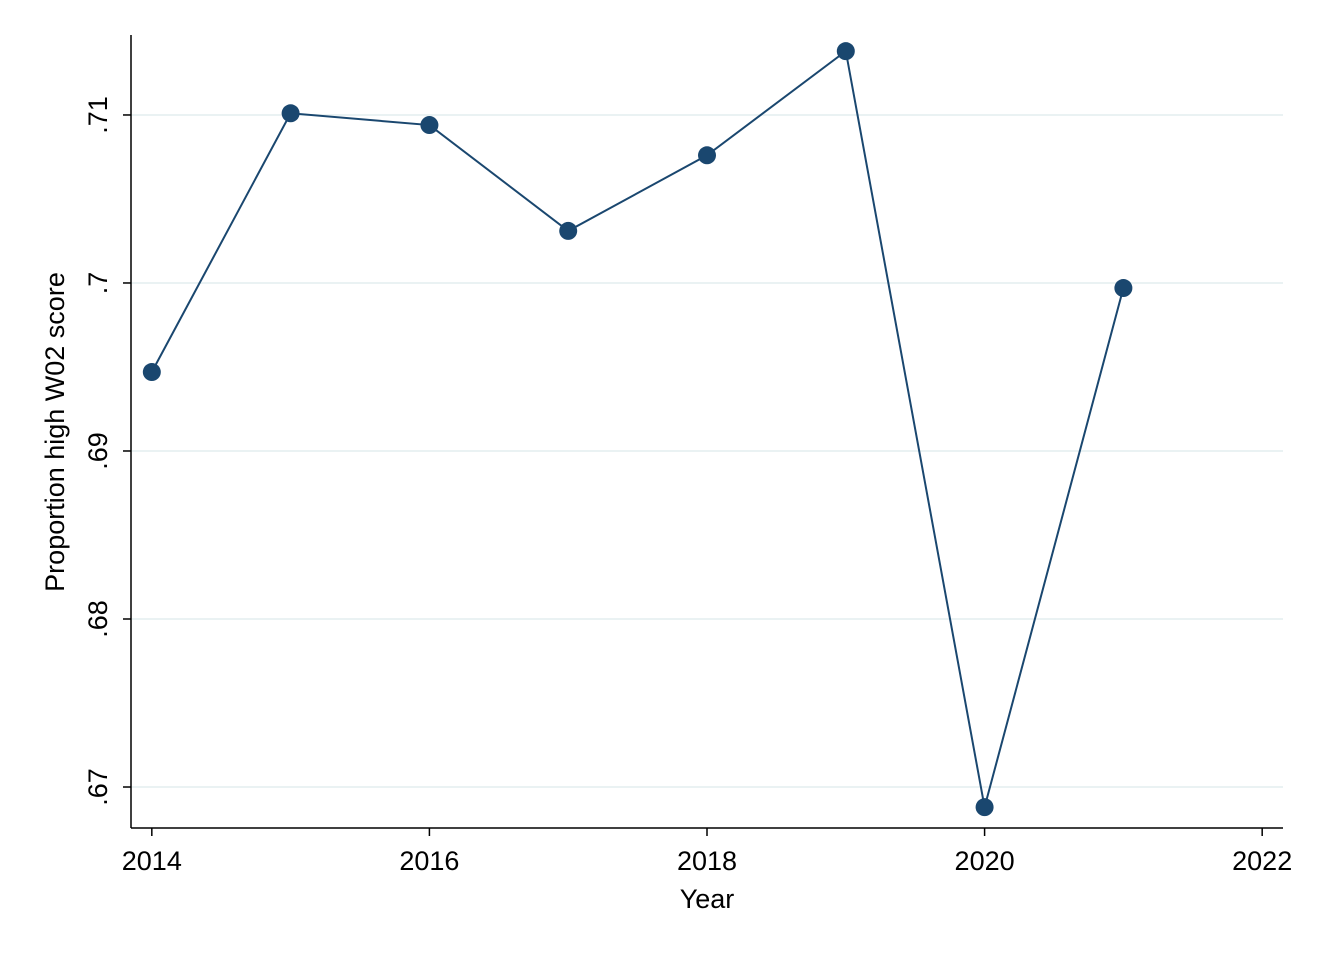 The width and height of the screenshot is (1320, 960). Describe the element at coordinates (707, 861) in the screenshot. I see `x-tick-label: 2018` at that location.